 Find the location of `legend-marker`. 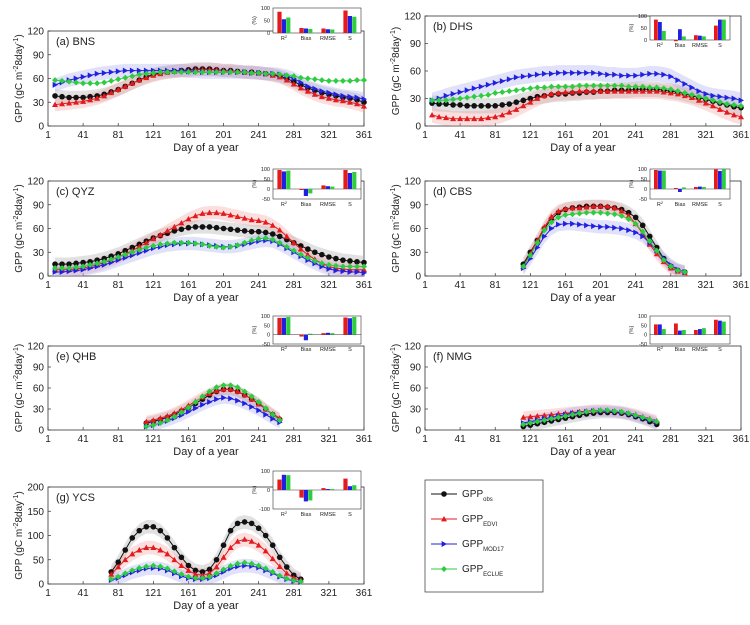

legend-marker is located at coordinates (444, 494).